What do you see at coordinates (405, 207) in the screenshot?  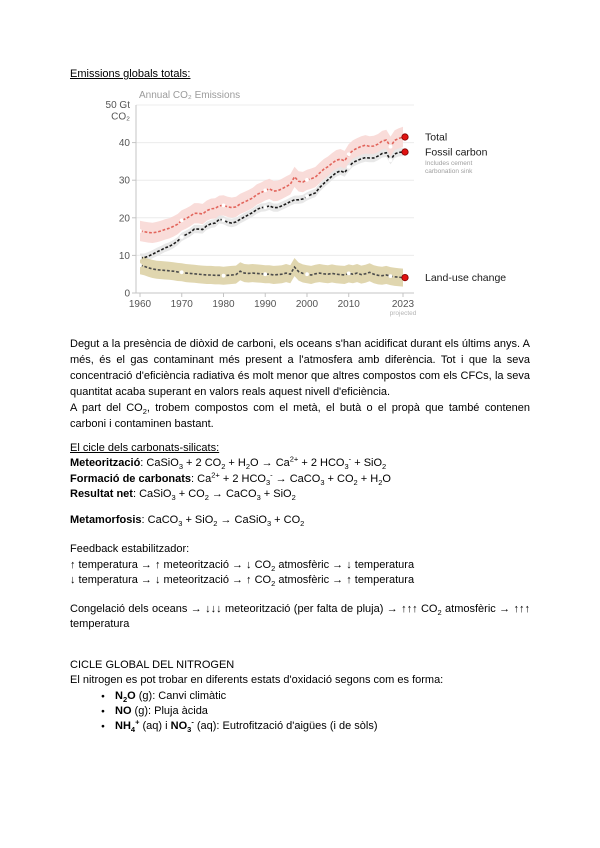 I see `chart-end-dots` at bounding box center [405, 207].